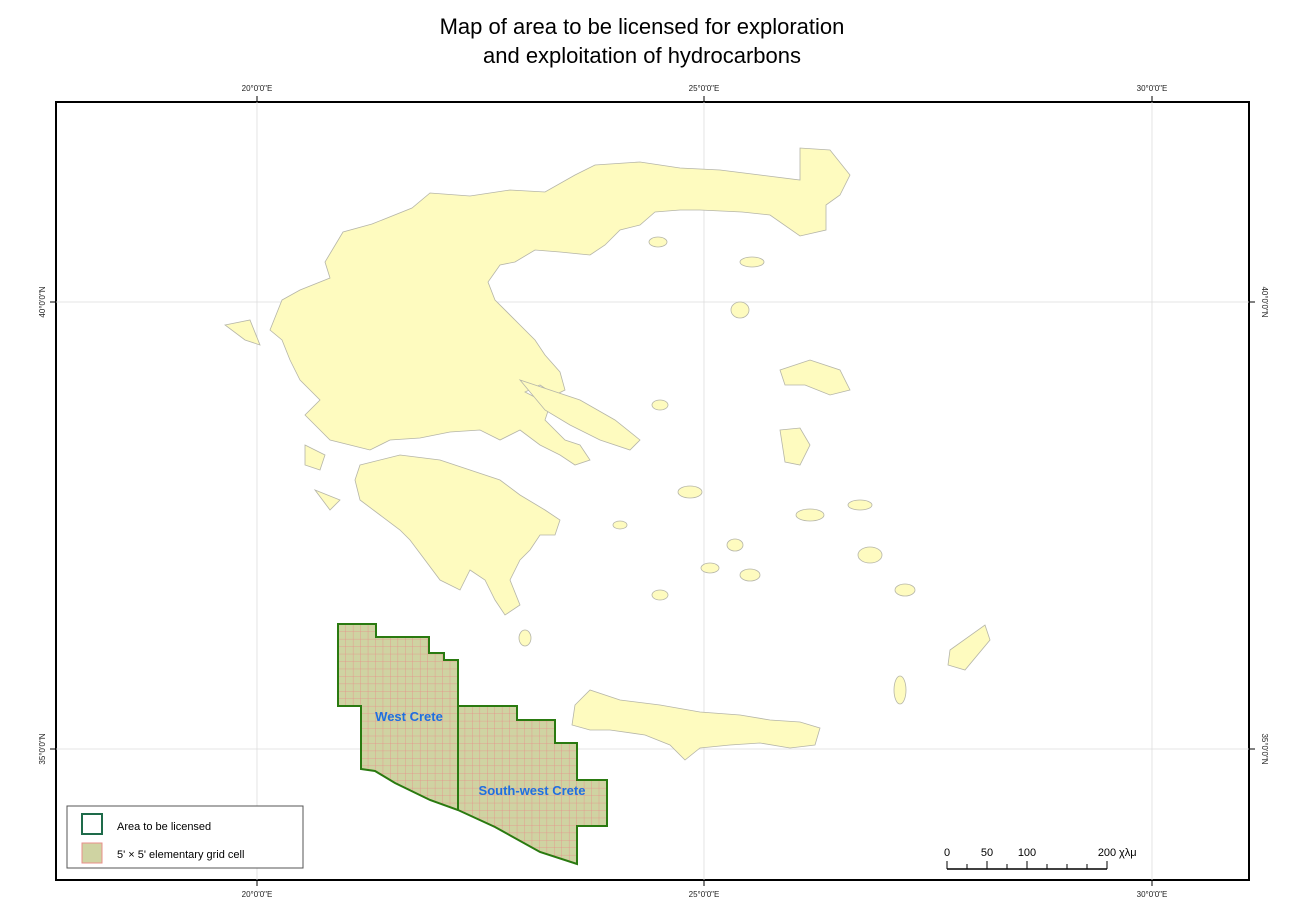 The image size is (1301, 921). I want to click on licence-area, so click(472, 744).